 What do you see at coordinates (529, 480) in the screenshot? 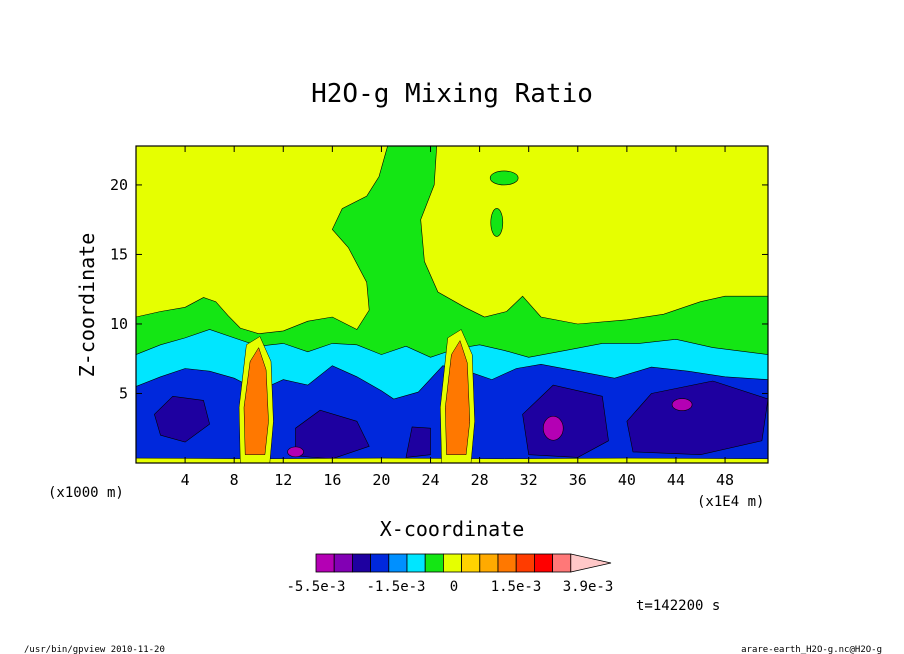
I see `x-tick-label: 32` at bounding box center [529, 480].